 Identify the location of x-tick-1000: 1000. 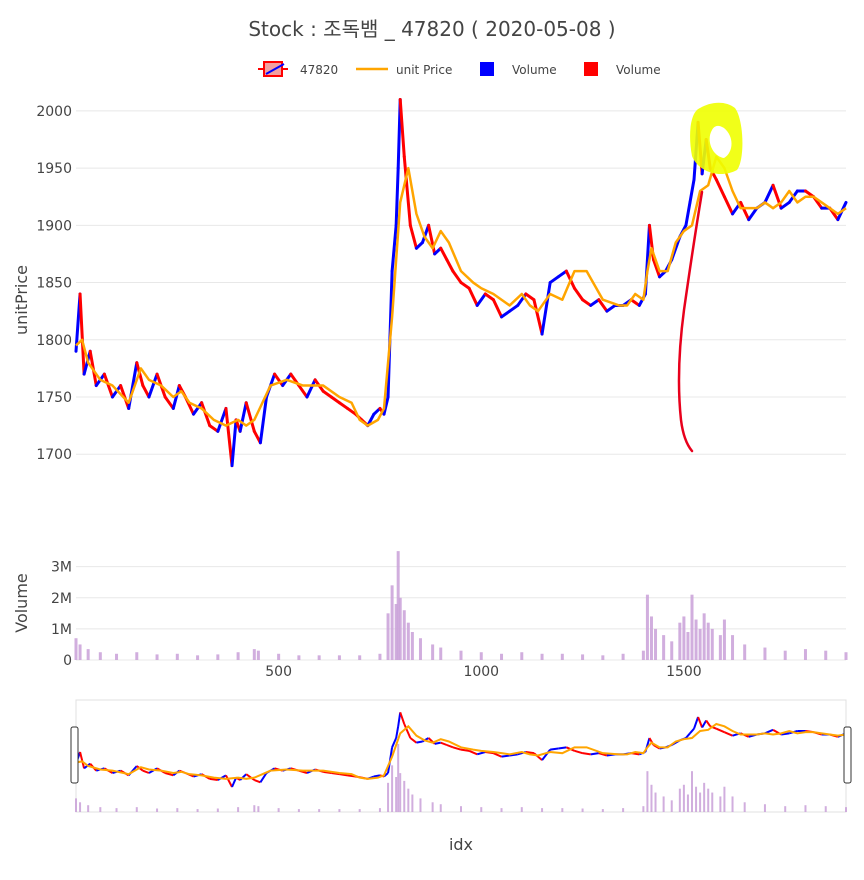
(481, 672).